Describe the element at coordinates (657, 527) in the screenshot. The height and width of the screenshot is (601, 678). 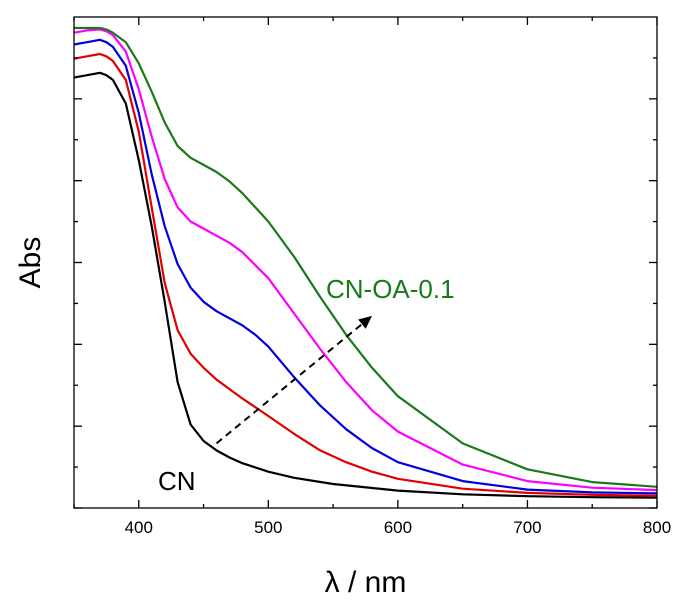
I see `x-tick-label: 800` at that location.